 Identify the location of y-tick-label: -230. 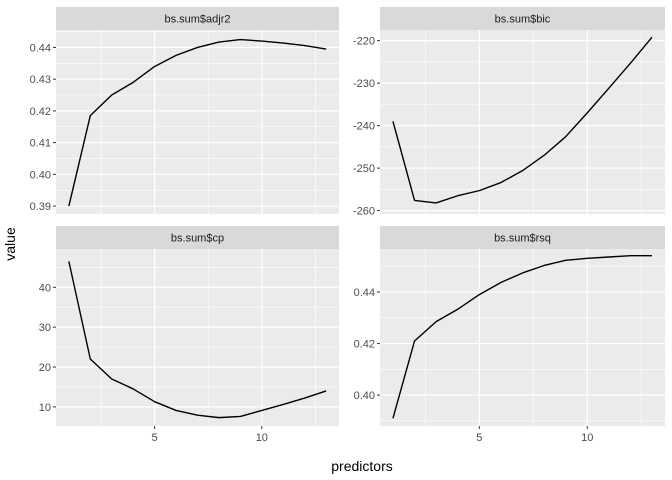
(364, 84).